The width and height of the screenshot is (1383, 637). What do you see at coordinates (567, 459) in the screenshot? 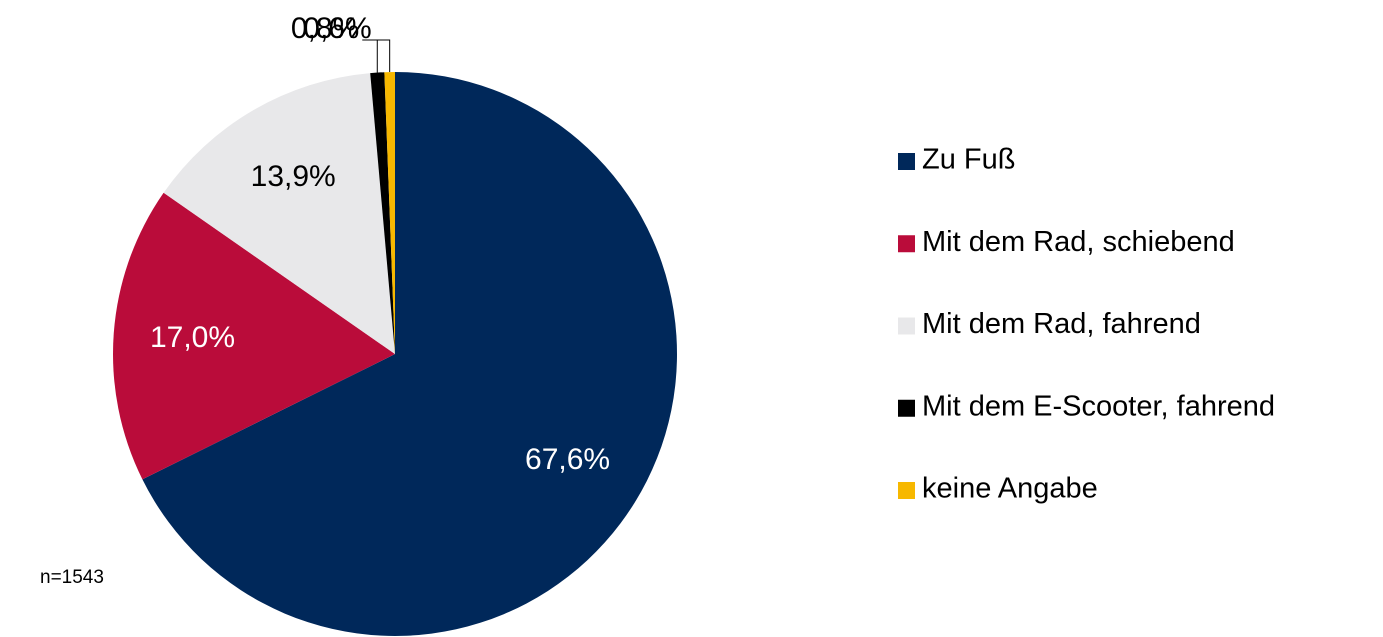
I see `data-label: 67,6%` at bounding box center [567, 459].